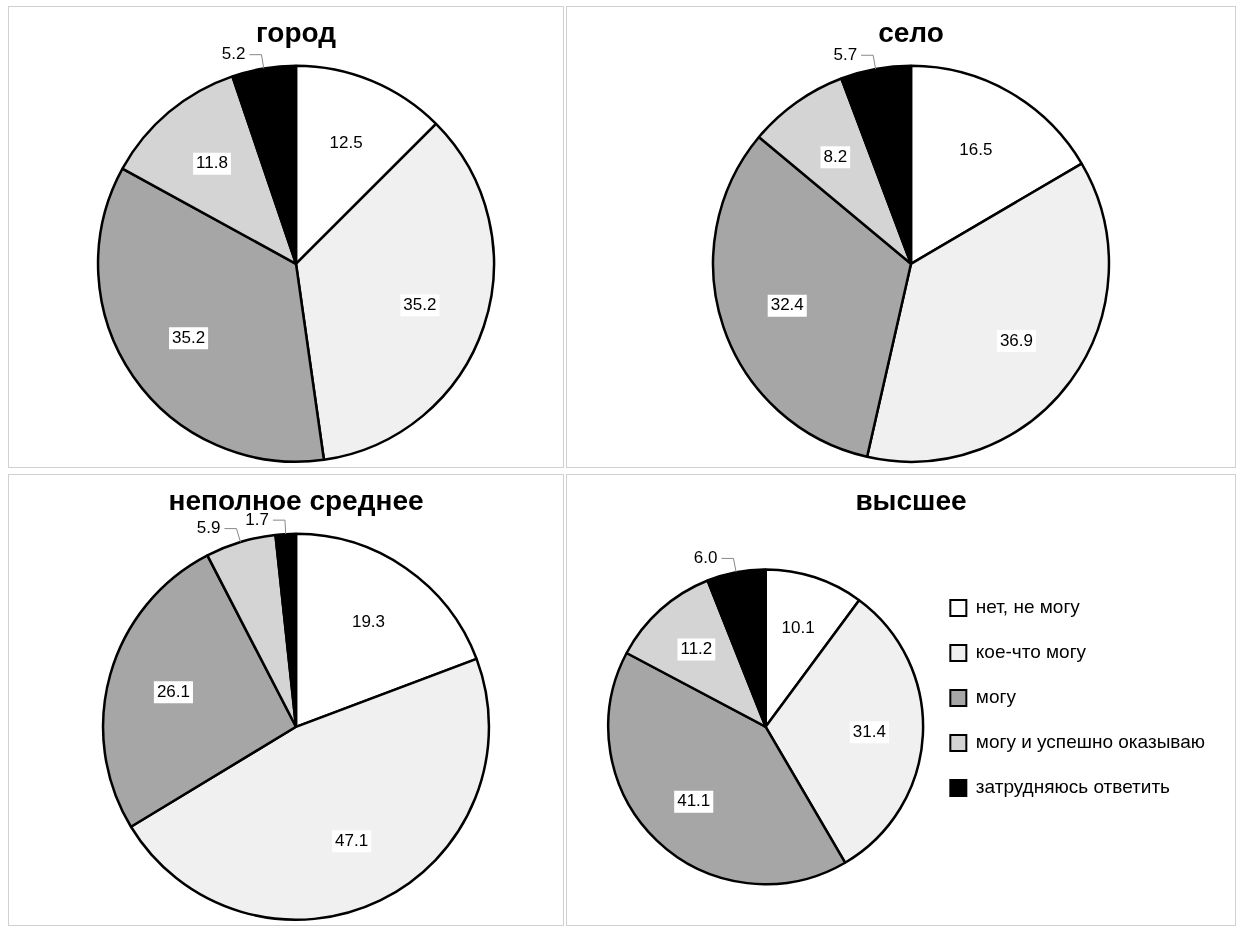 The width and height of the screenshot is (1245, 931). Describe the element at coordinates (1090, 742) in the screenshot. I see `legend-label: могу и успешно оказываю` at that location.